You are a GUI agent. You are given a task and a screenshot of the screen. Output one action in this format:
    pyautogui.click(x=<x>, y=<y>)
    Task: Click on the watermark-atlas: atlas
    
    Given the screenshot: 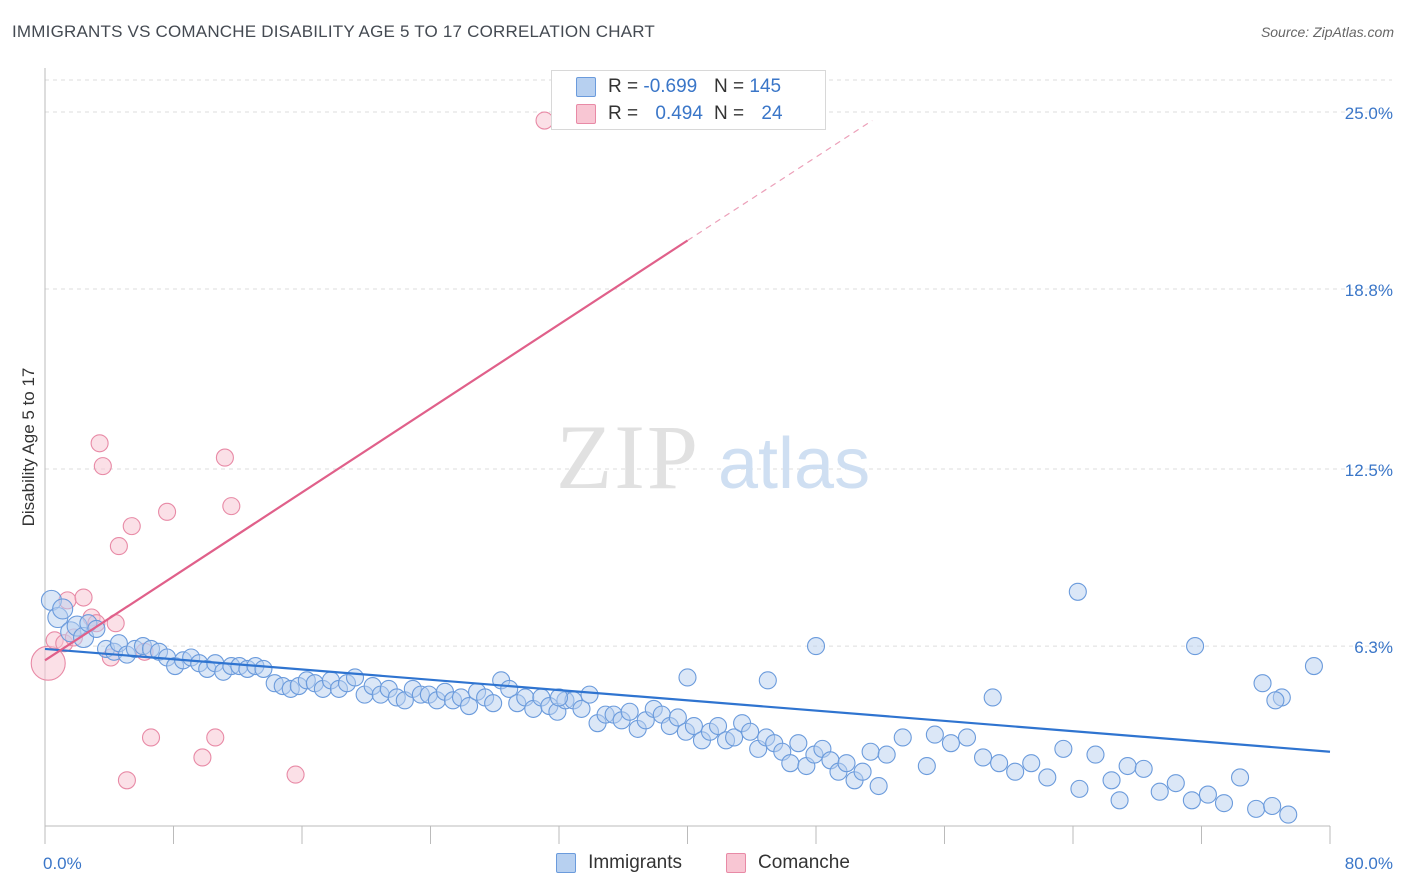 What is the action you would take?
    pyautogui.click(x=794, y=464)
    